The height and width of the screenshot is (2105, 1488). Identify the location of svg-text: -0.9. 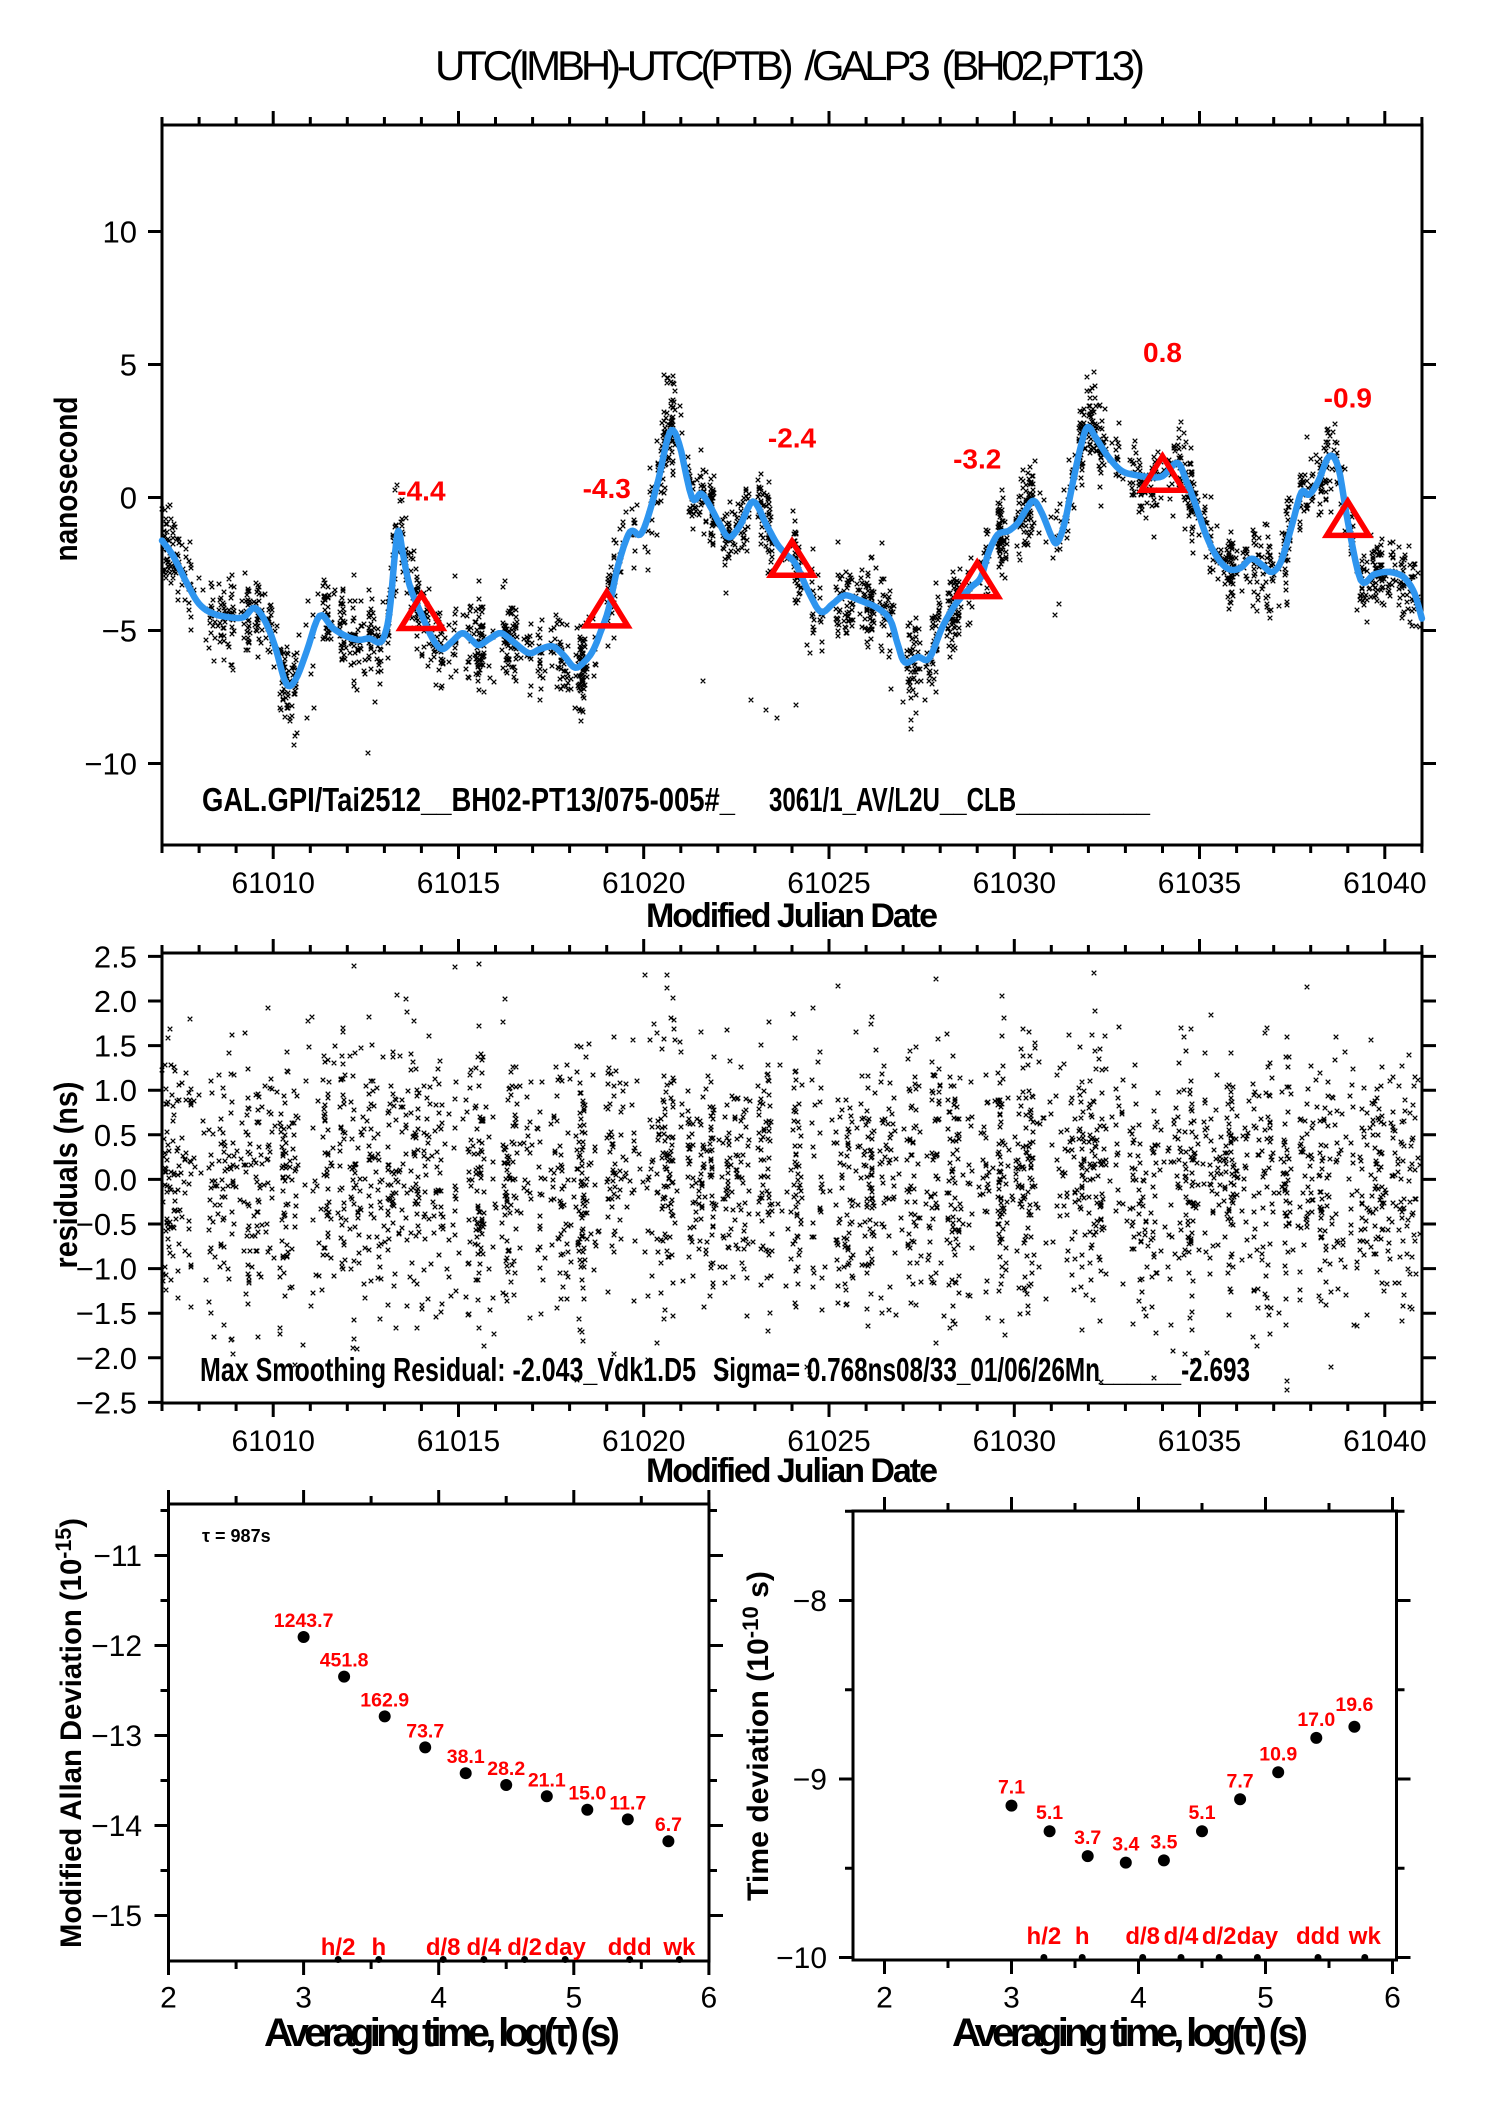
(1348, 397).